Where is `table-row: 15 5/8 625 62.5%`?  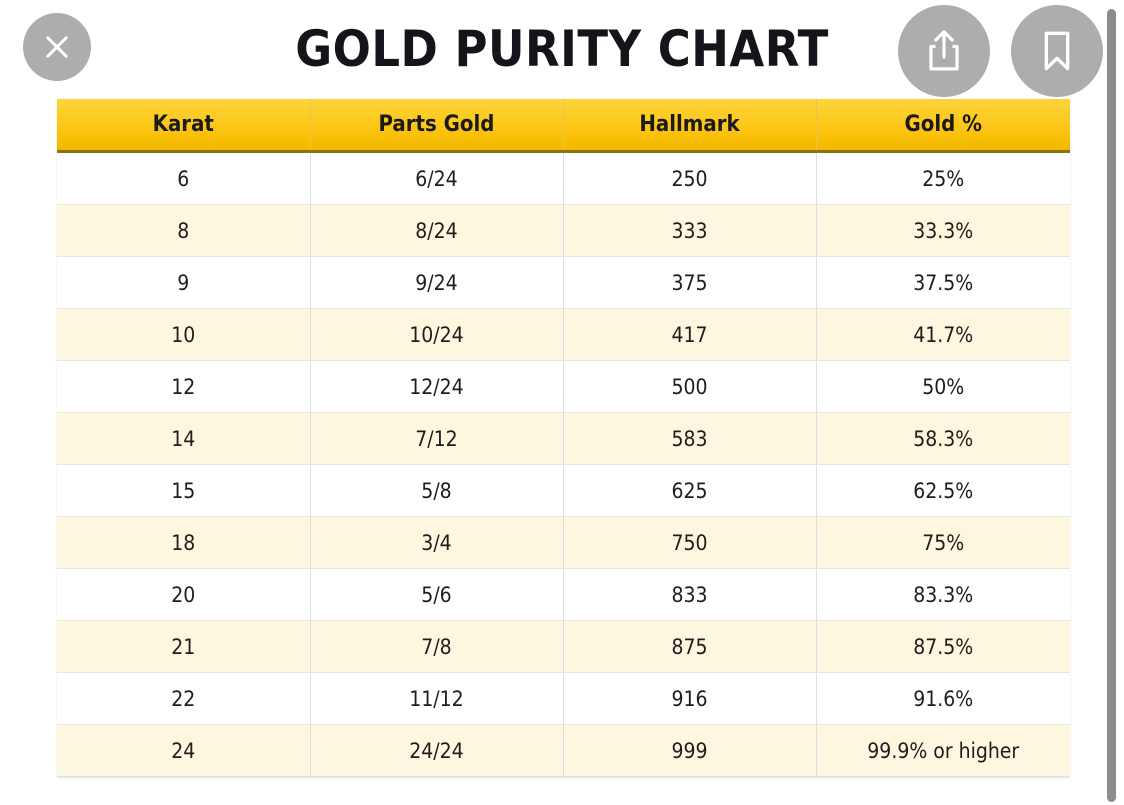
table-row: 15 5/8 625 62.5% is located at coordinates (563, 490).